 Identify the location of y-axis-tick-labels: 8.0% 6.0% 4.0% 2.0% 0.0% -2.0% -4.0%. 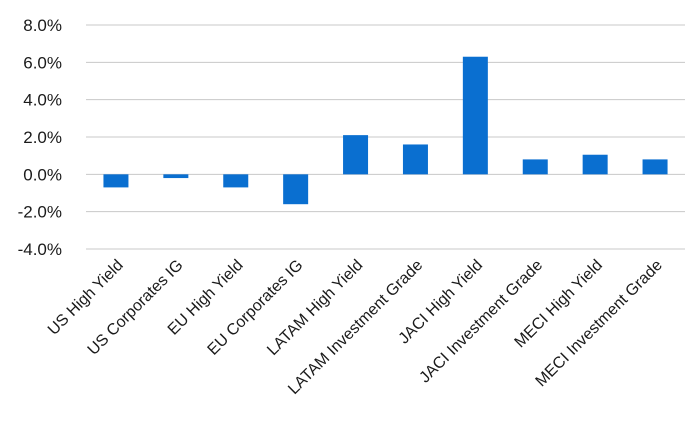
(40, 137).